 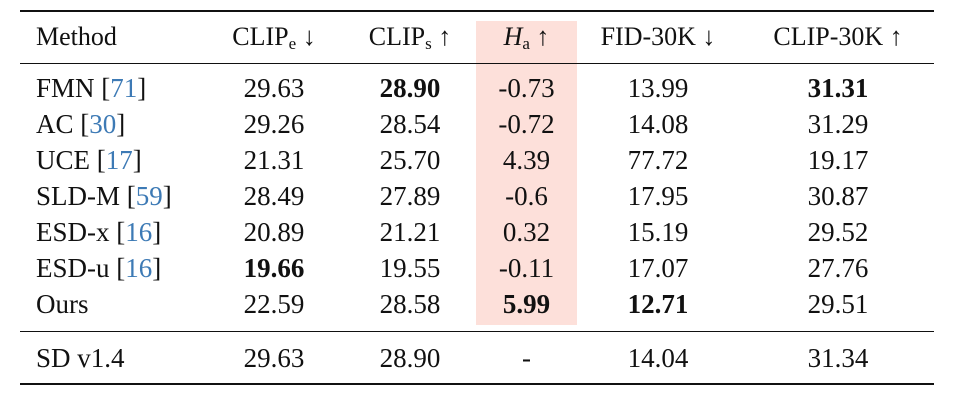 I want to click on table-cell: 17.95, so click(x=658, y=196).